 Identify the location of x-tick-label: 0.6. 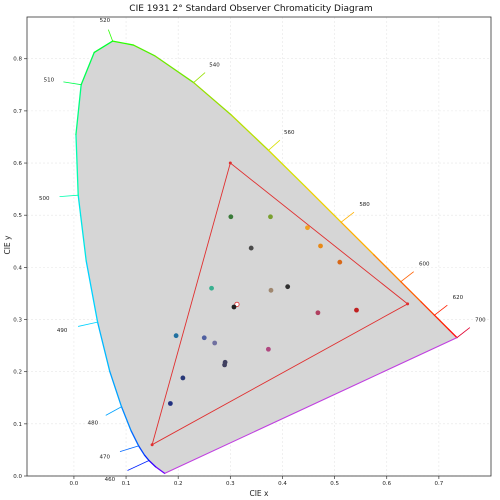
(386, 484).